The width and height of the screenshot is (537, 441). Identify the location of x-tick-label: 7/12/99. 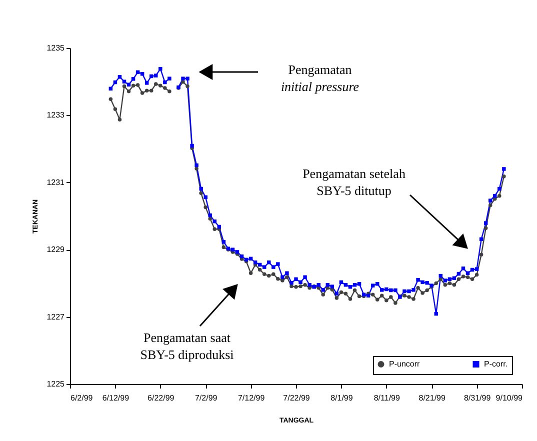
(252, 398).